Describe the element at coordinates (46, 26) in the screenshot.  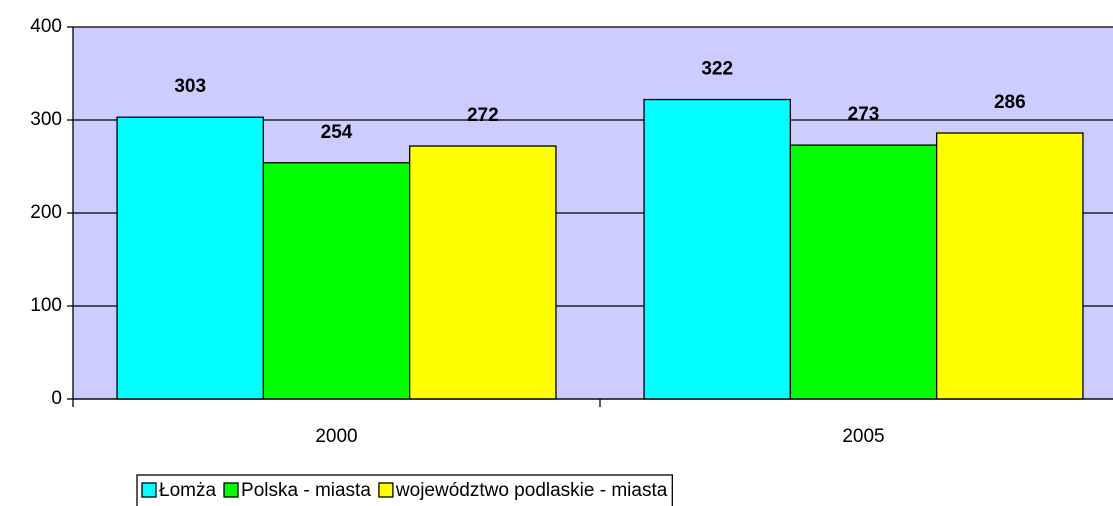
I see `y-tick-label: 400` at that location.